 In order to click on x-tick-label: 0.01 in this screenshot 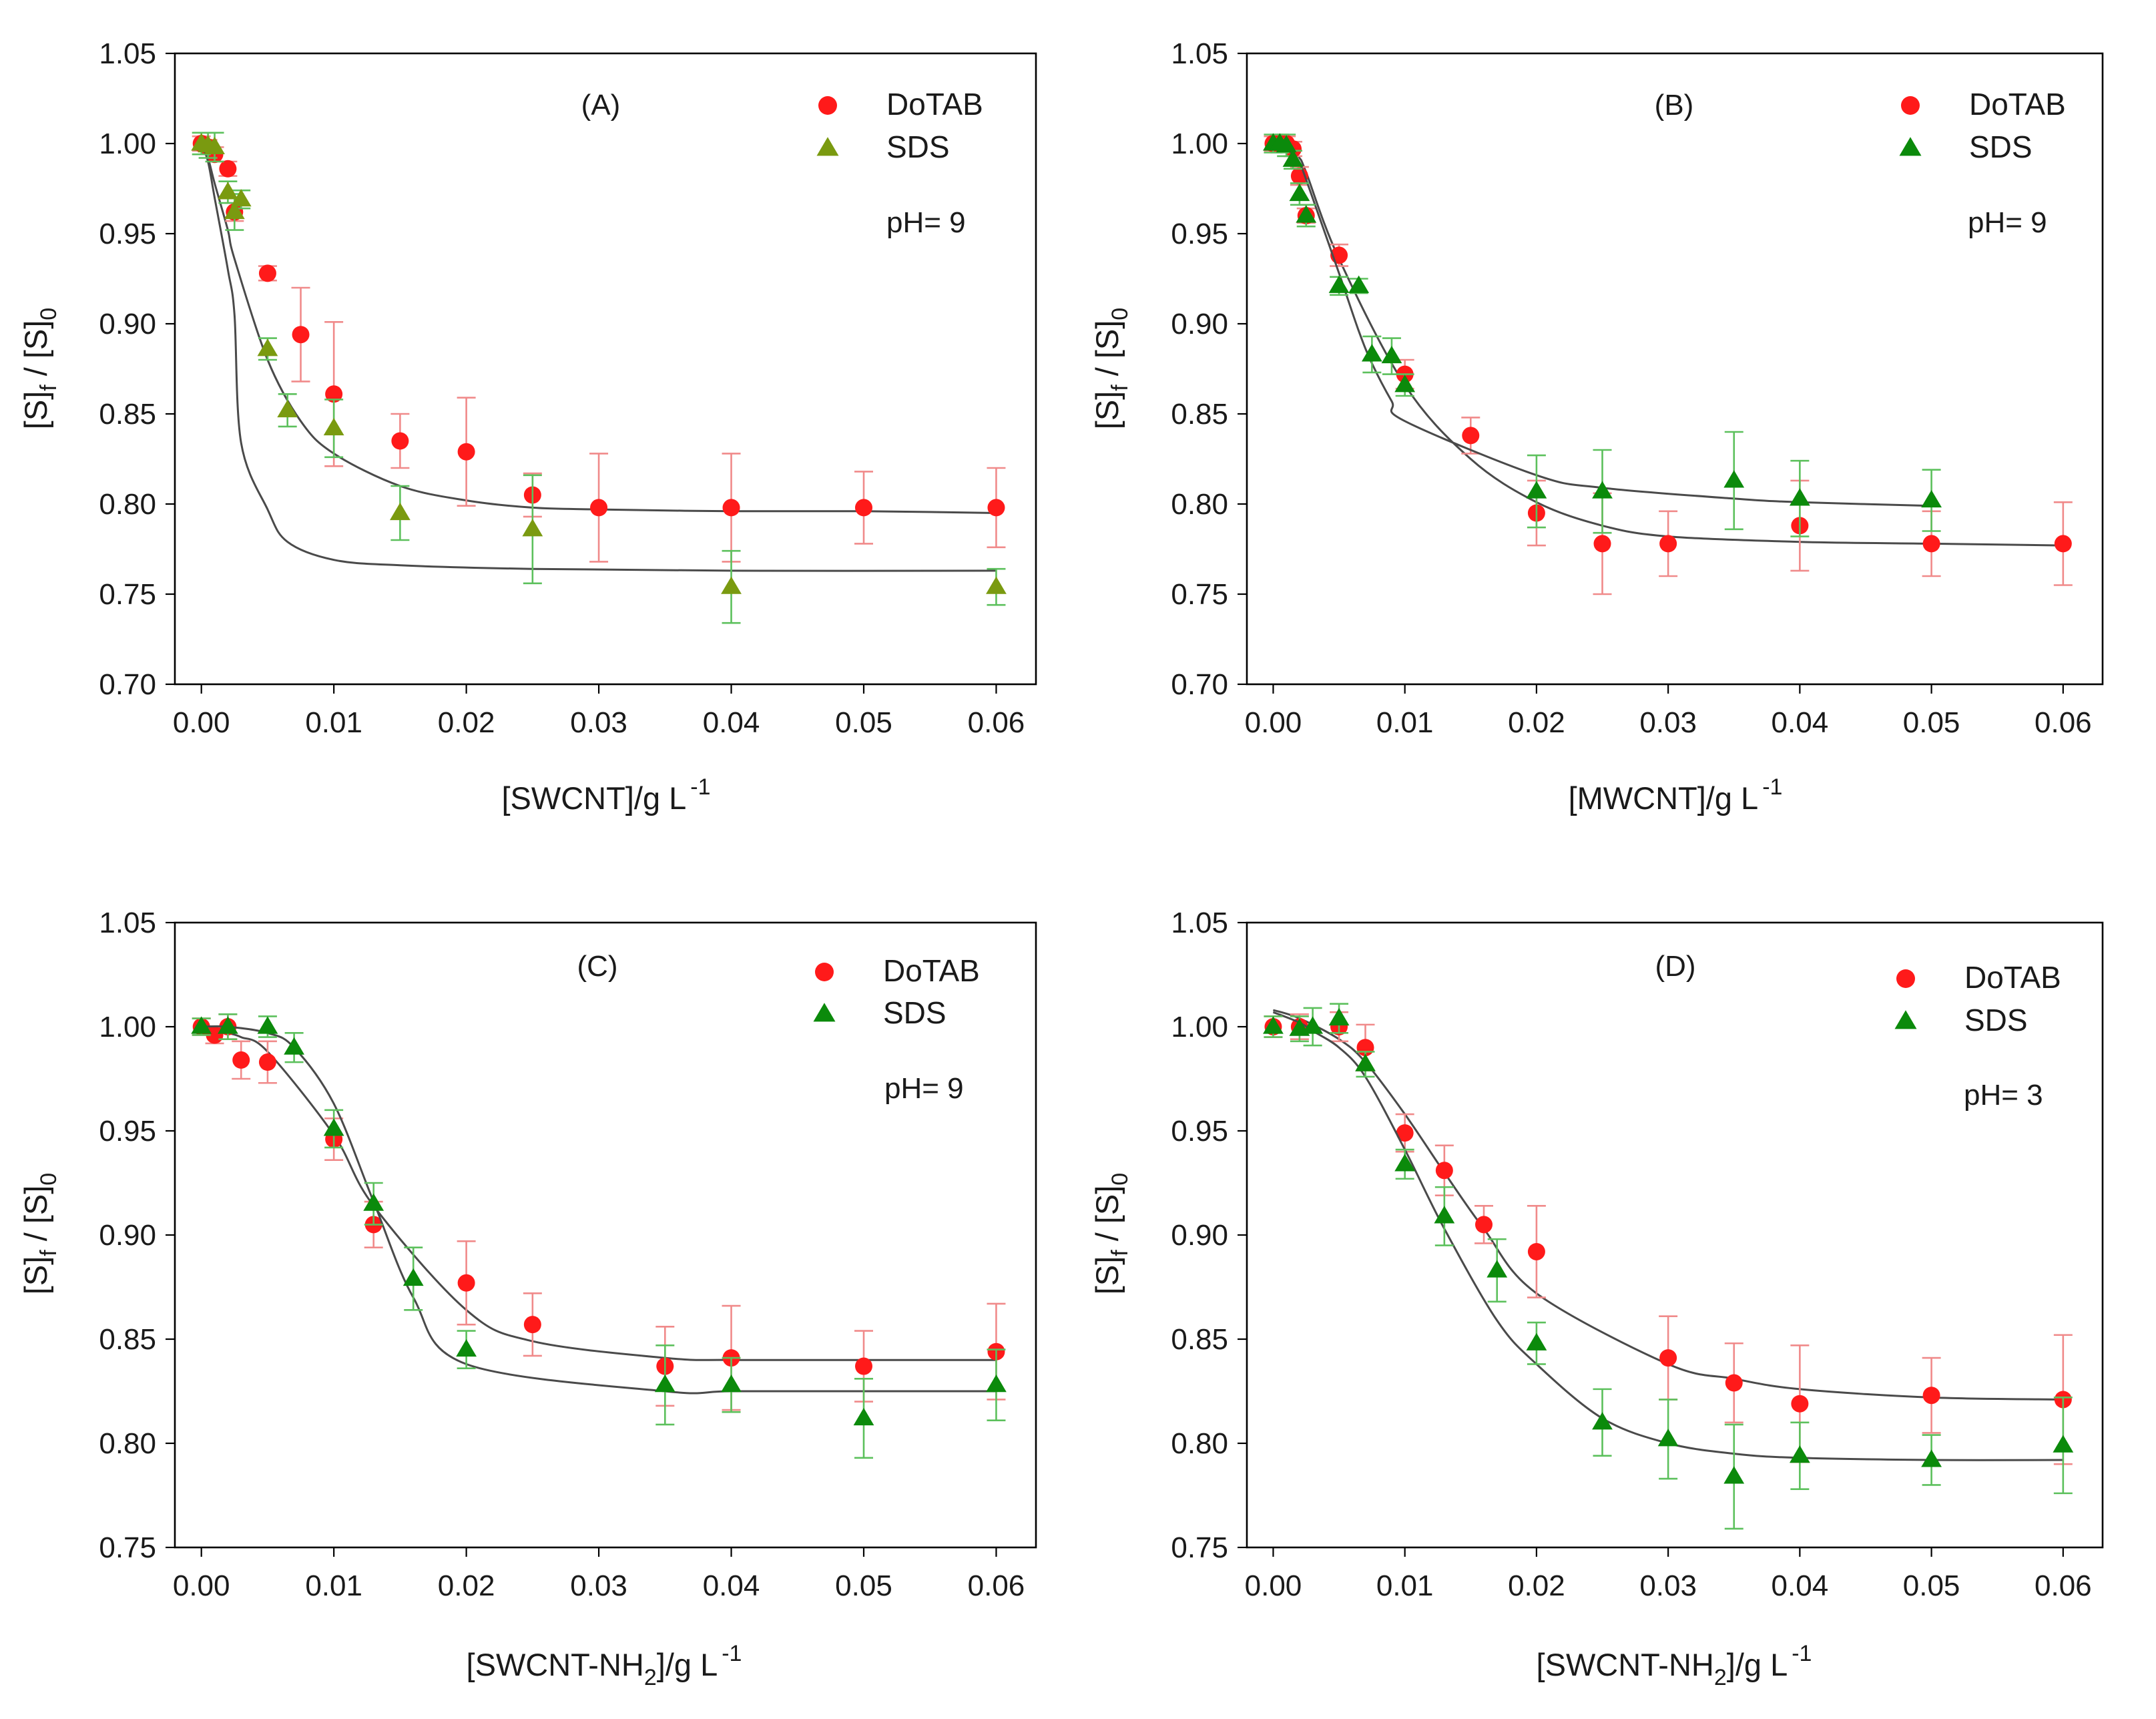, I will do `click(334, 1585)`.